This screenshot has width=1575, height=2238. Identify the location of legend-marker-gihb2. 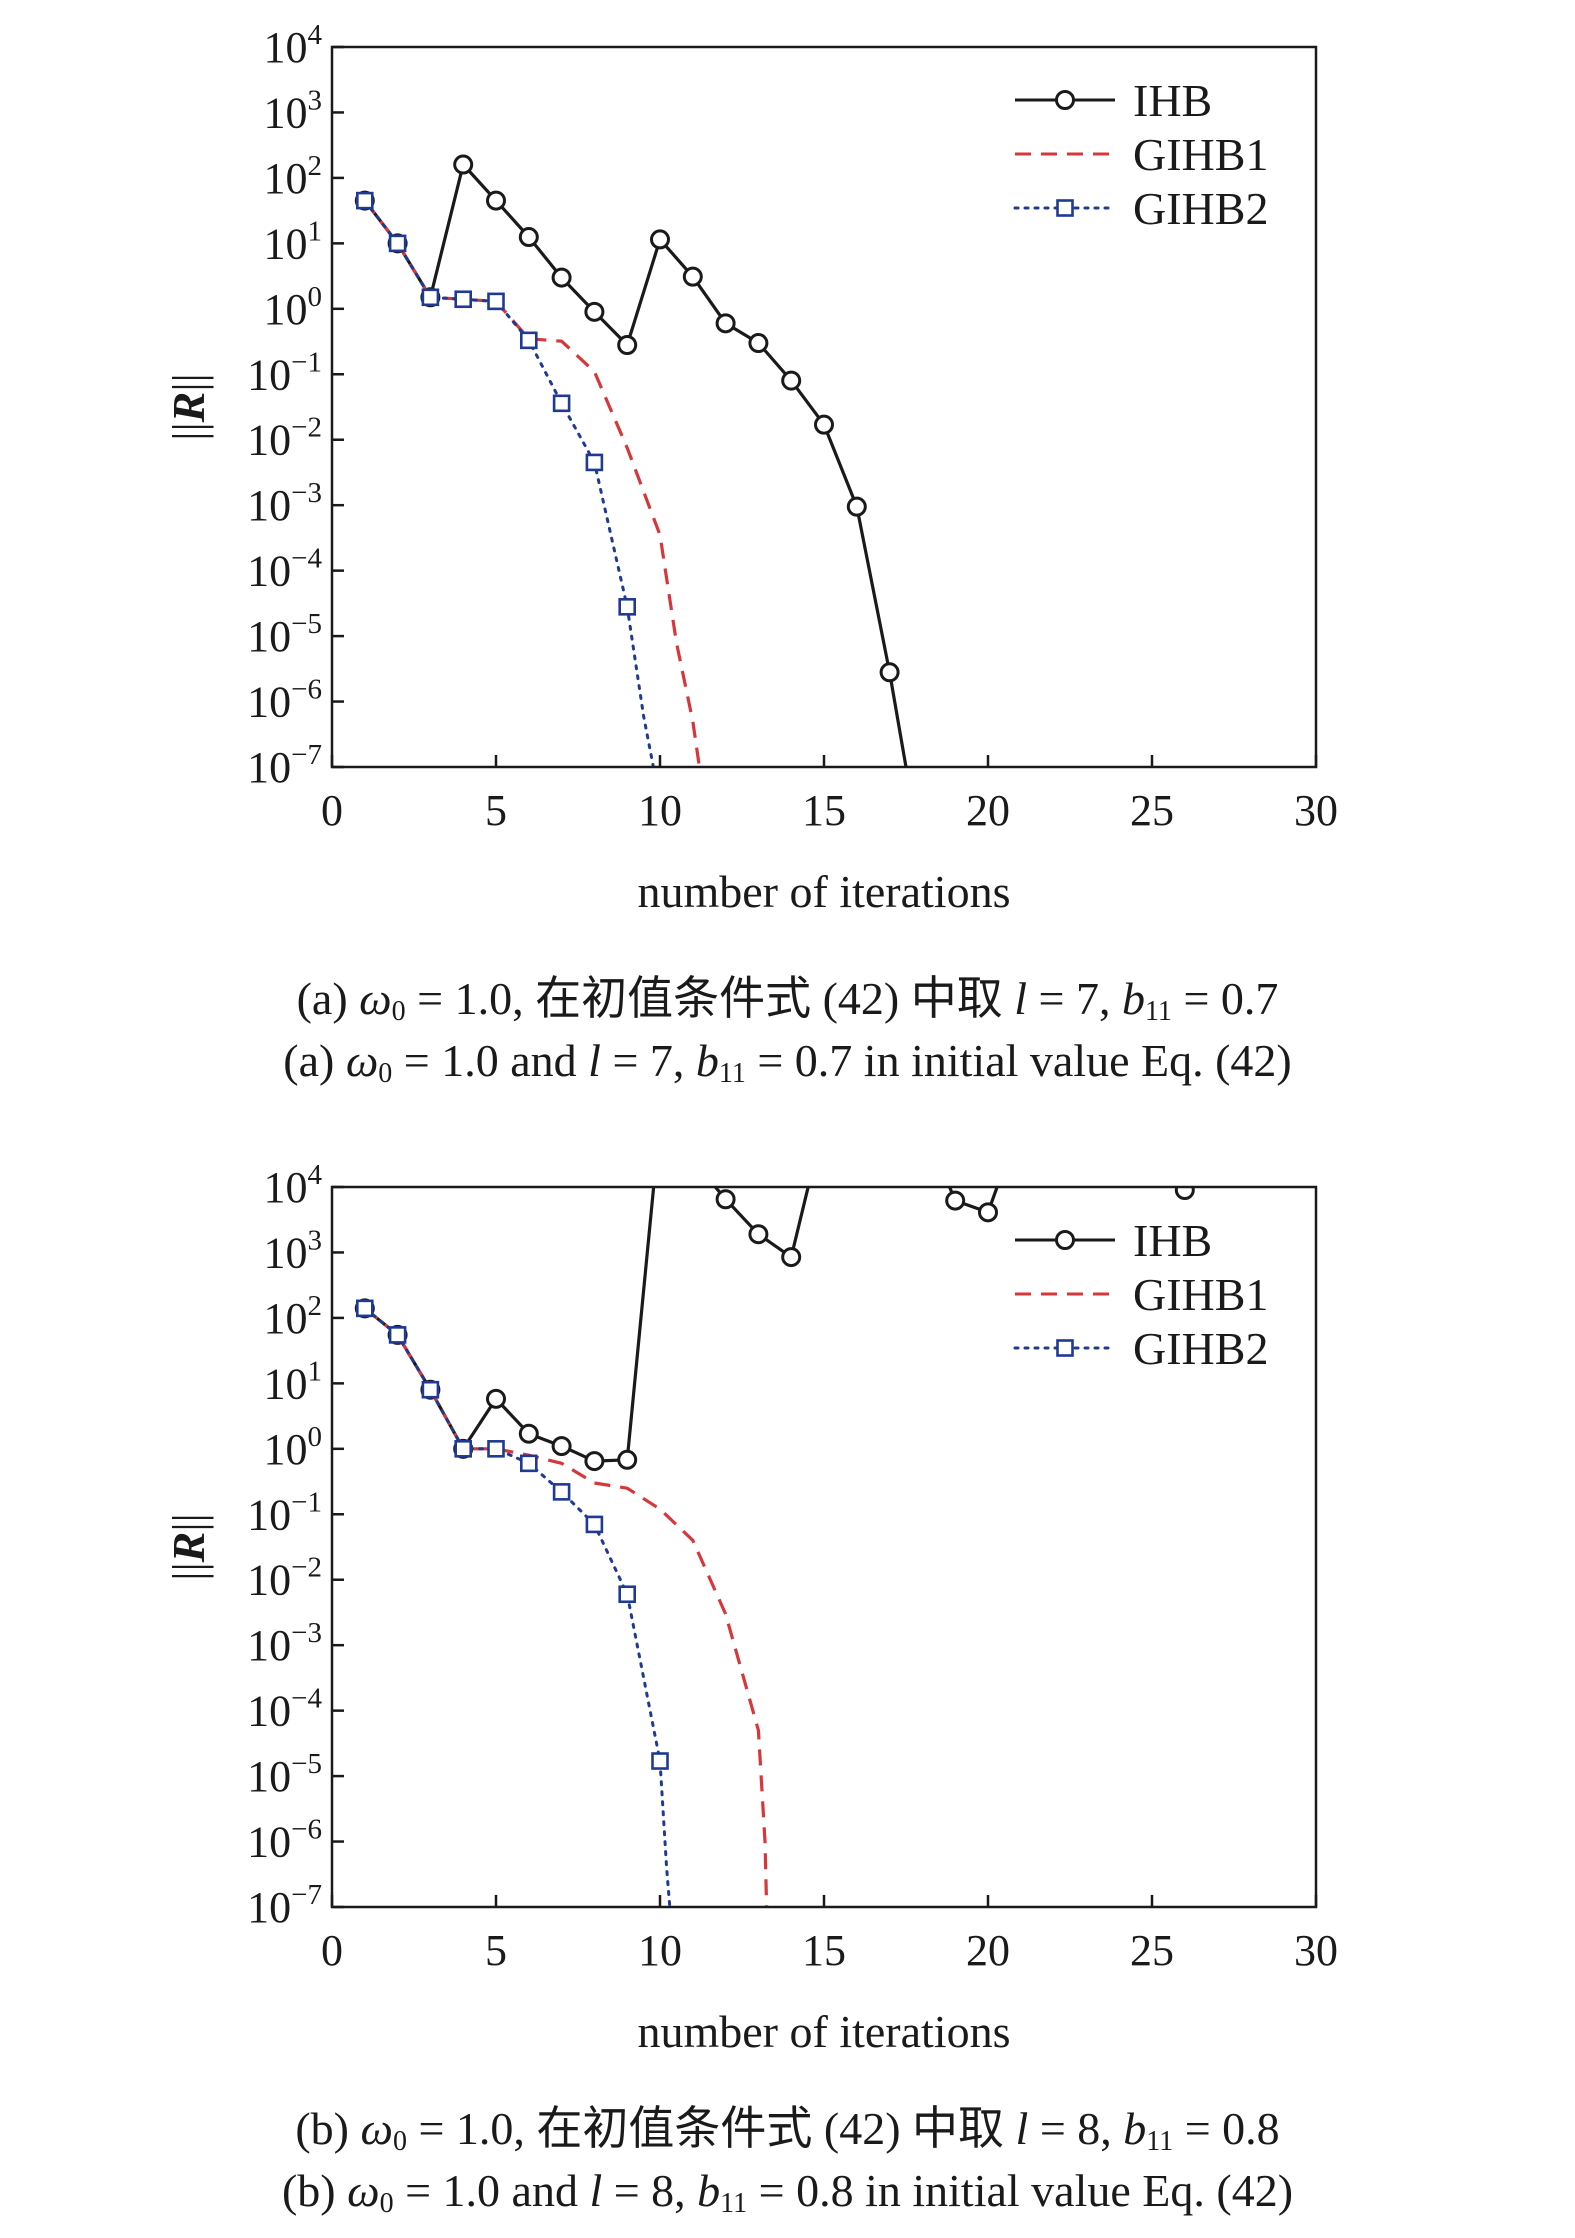
(1065, 1348).